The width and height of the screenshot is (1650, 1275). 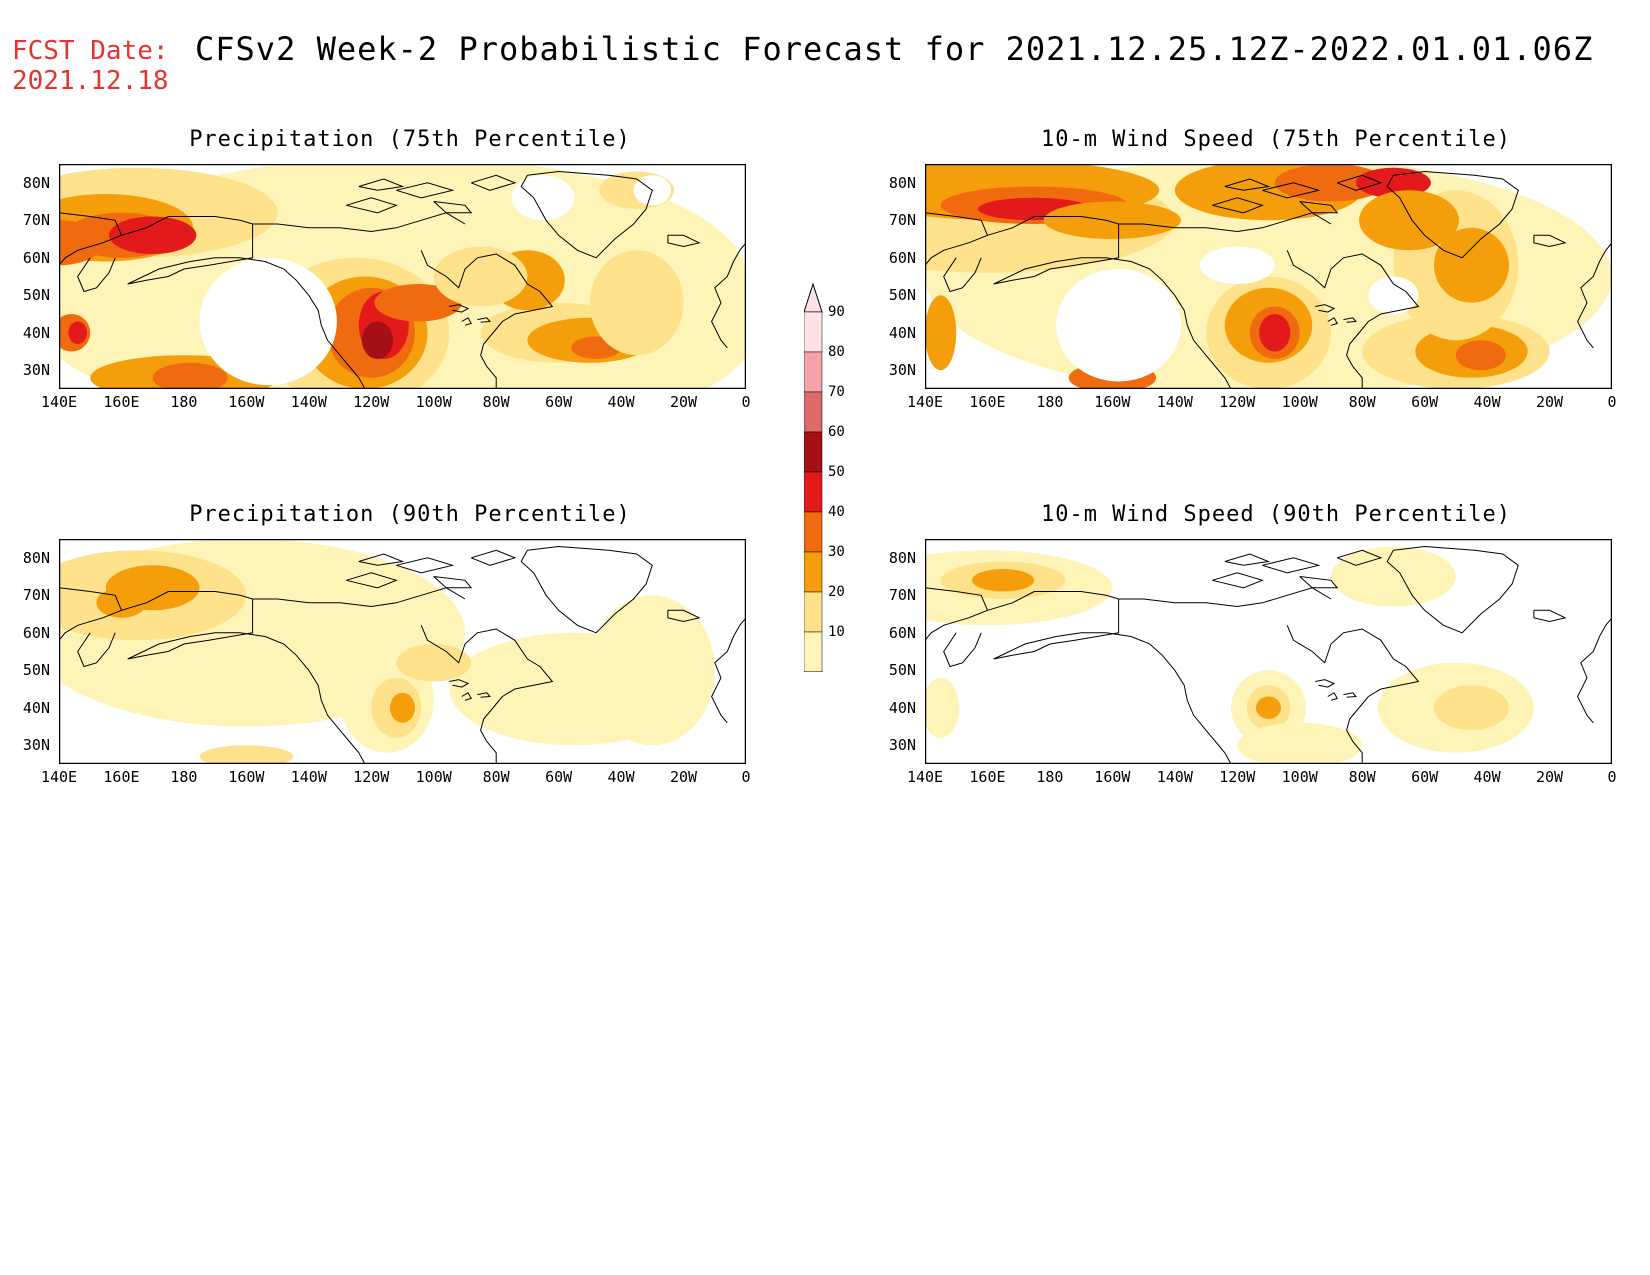 What do you see at coordinates (1276, 139) in the screenshot?
I see `panel-title: 10-m Wind Speed (75th Percentile)` at bounding box center [1276, 139].